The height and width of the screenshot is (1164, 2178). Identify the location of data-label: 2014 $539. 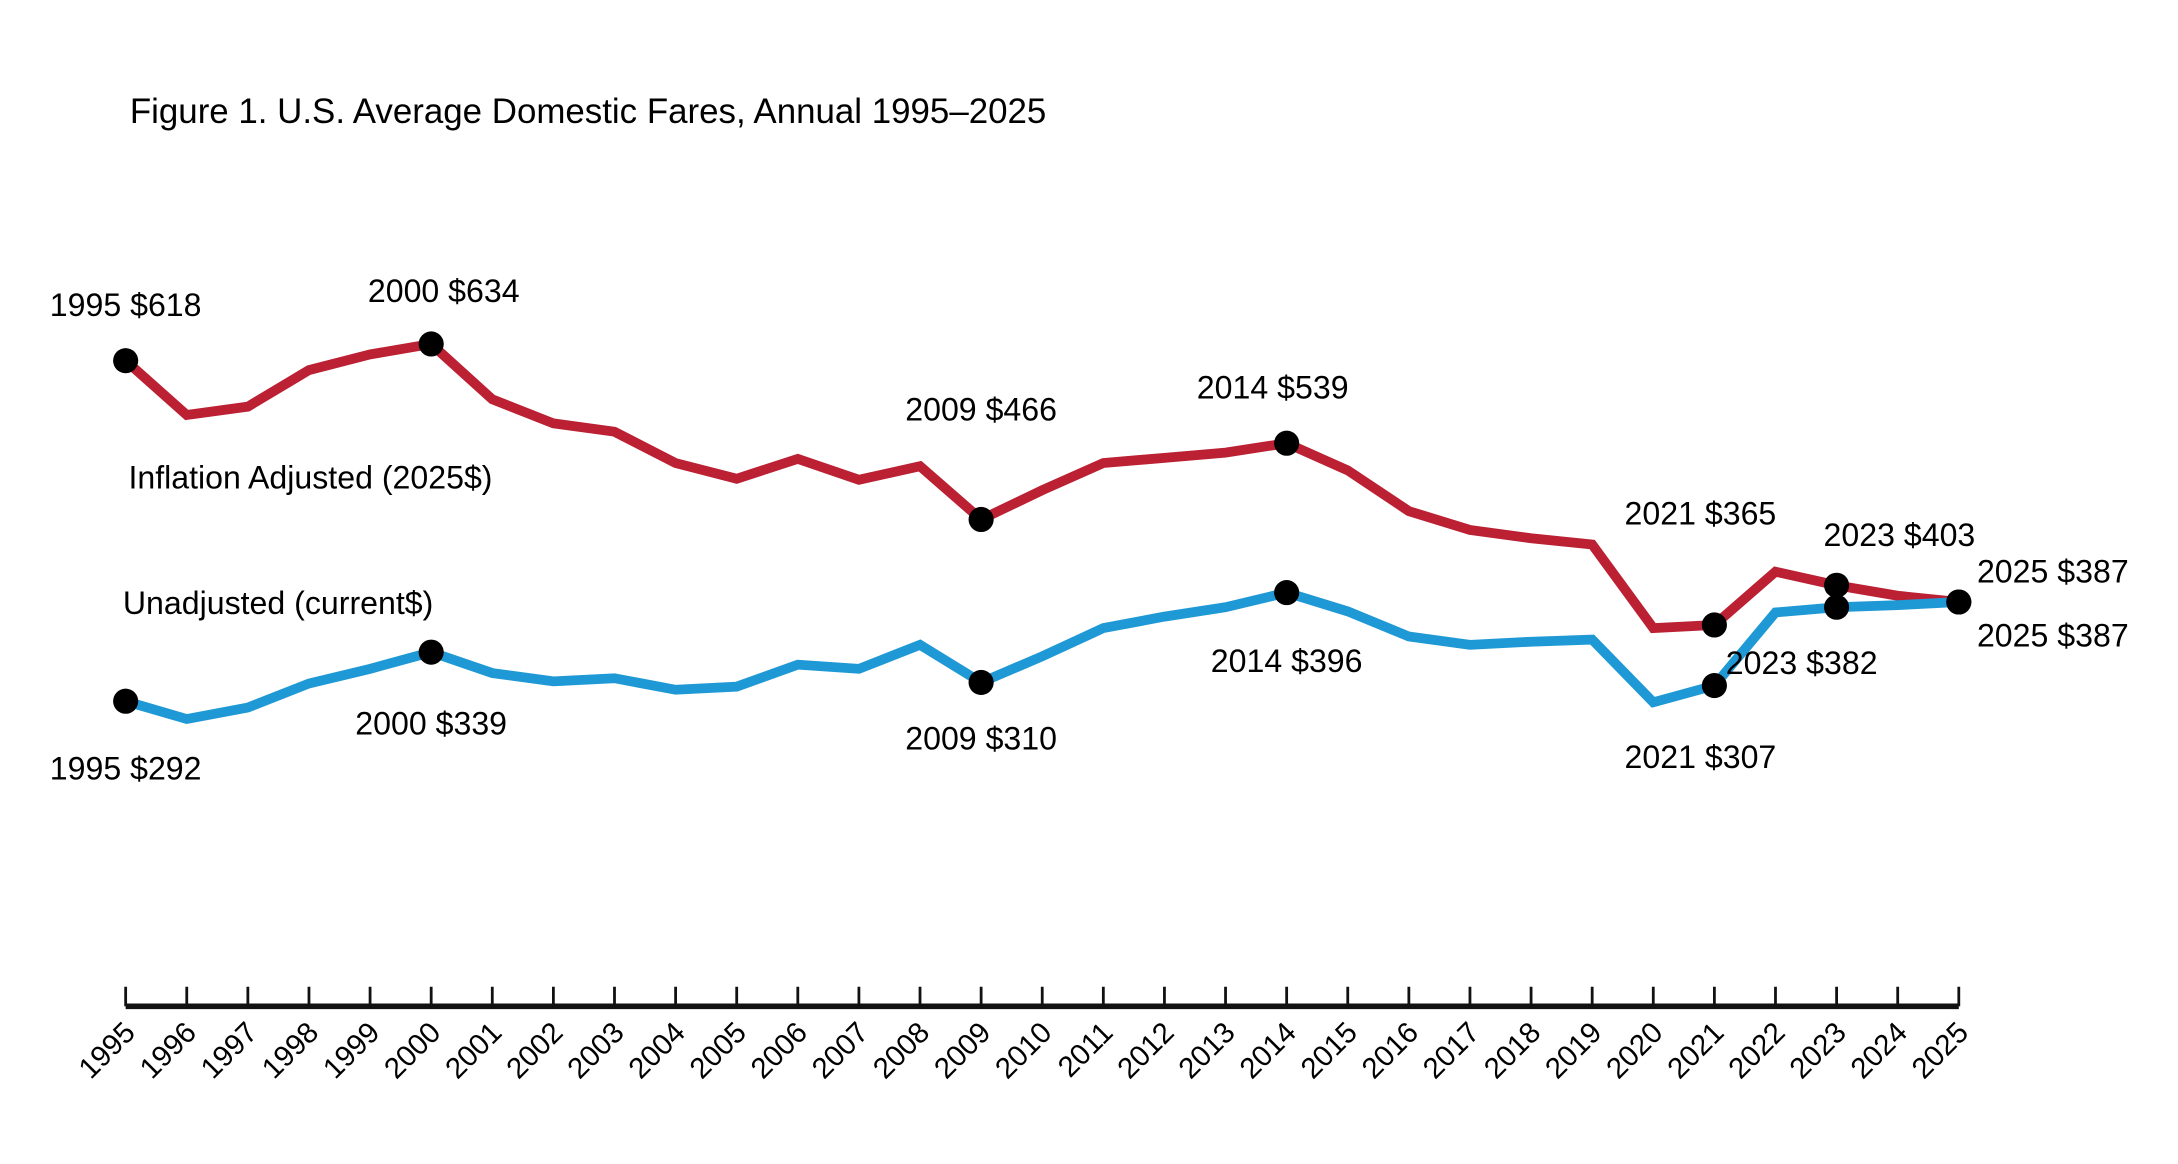
(1273, 388).